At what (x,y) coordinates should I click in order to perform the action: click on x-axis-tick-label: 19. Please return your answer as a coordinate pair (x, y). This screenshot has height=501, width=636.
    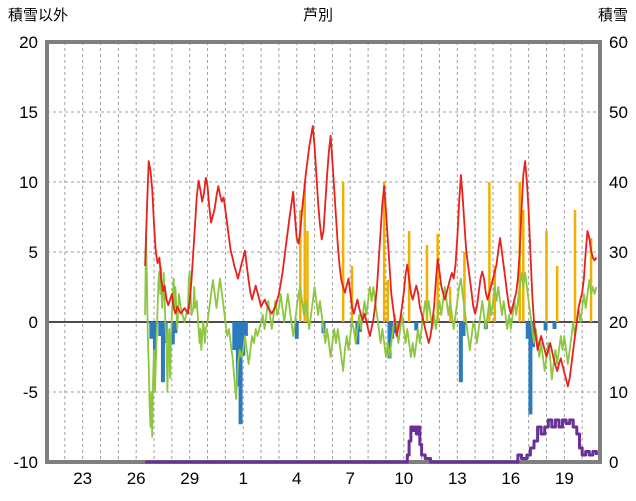
    Looking at the image, I should click on (564, 478).